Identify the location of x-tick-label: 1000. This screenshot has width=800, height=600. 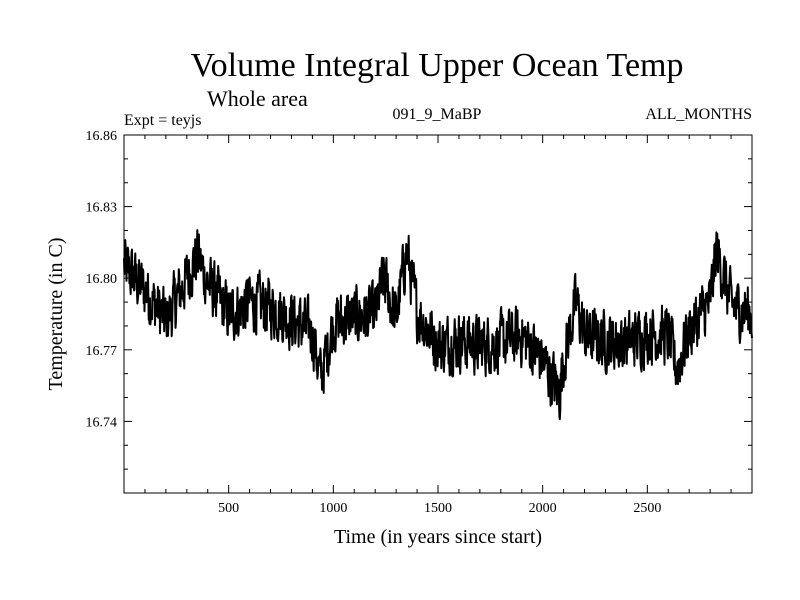
(333, 508).